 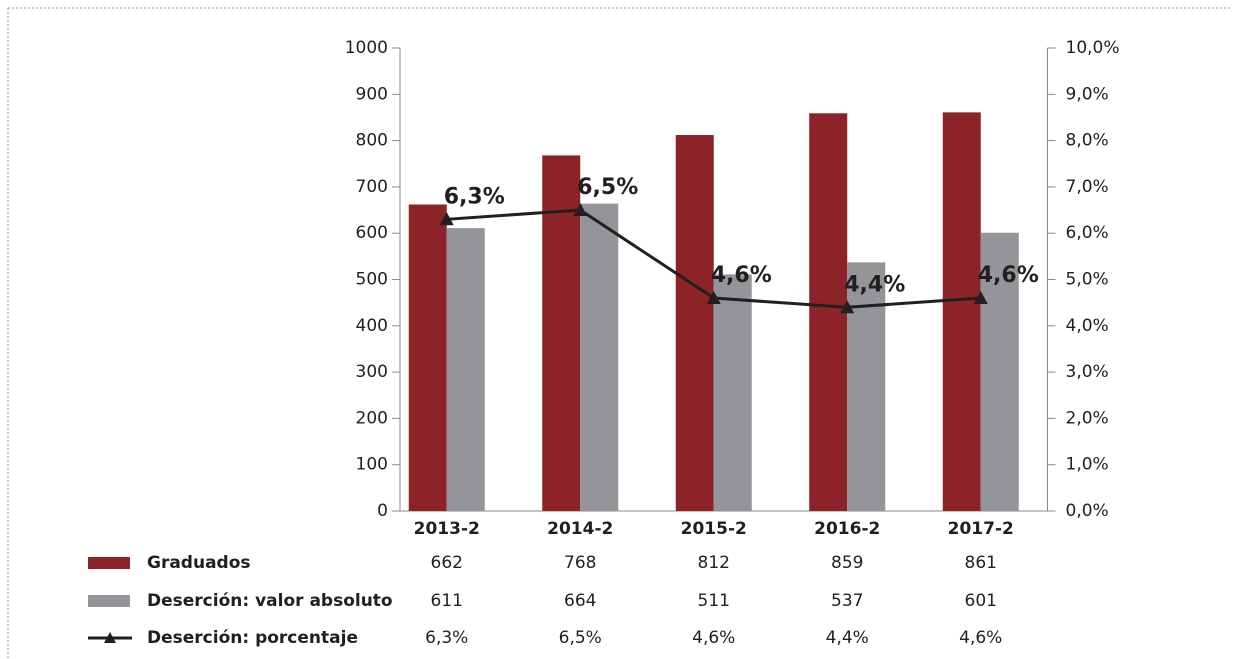 What do you see at coordinates (1087, 141) in the screenshot?
I see `y2-tick-label: 8,0%` at bounding box center [1087, 141].